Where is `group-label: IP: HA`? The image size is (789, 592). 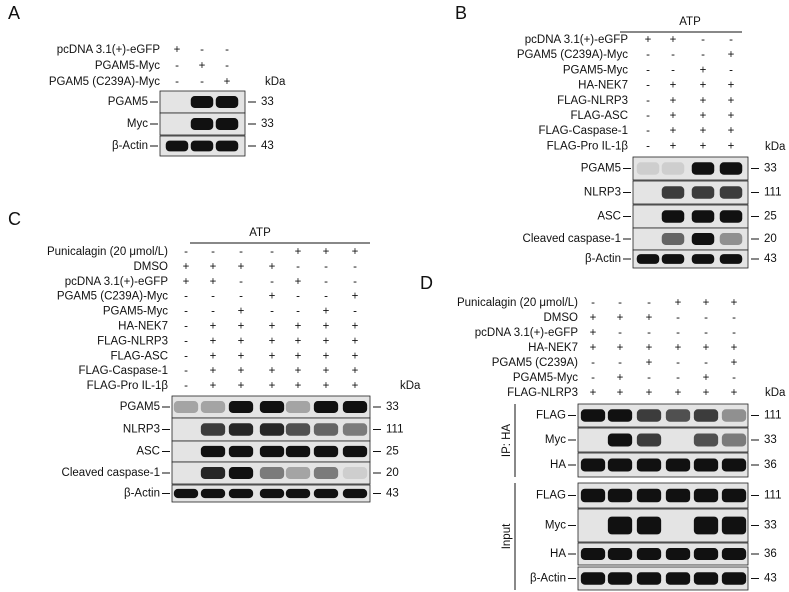
group-label: IP: HA is located at coordinates (507, 441).